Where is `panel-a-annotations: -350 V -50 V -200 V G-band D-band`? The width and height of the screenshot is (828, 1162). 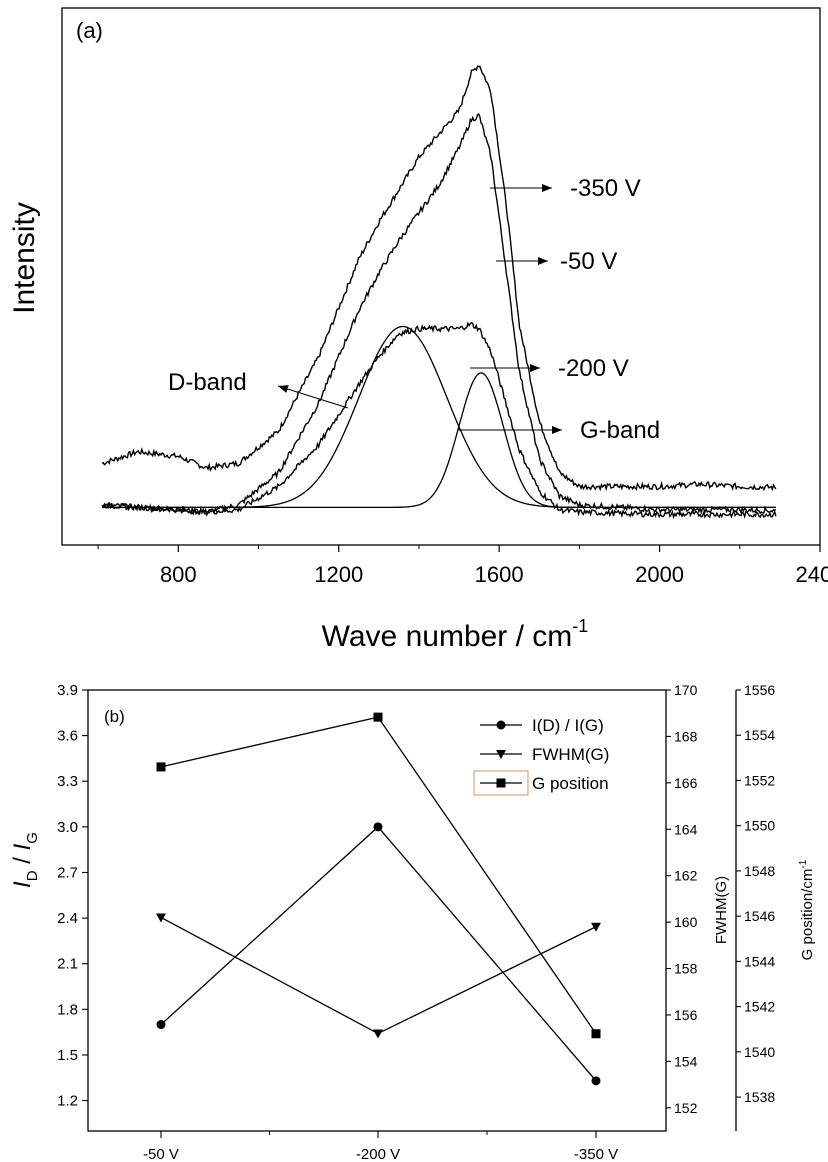 panel-a-annotations: -350 V -50 V -200 V G-band D-band is located at coordinates (414, 309).